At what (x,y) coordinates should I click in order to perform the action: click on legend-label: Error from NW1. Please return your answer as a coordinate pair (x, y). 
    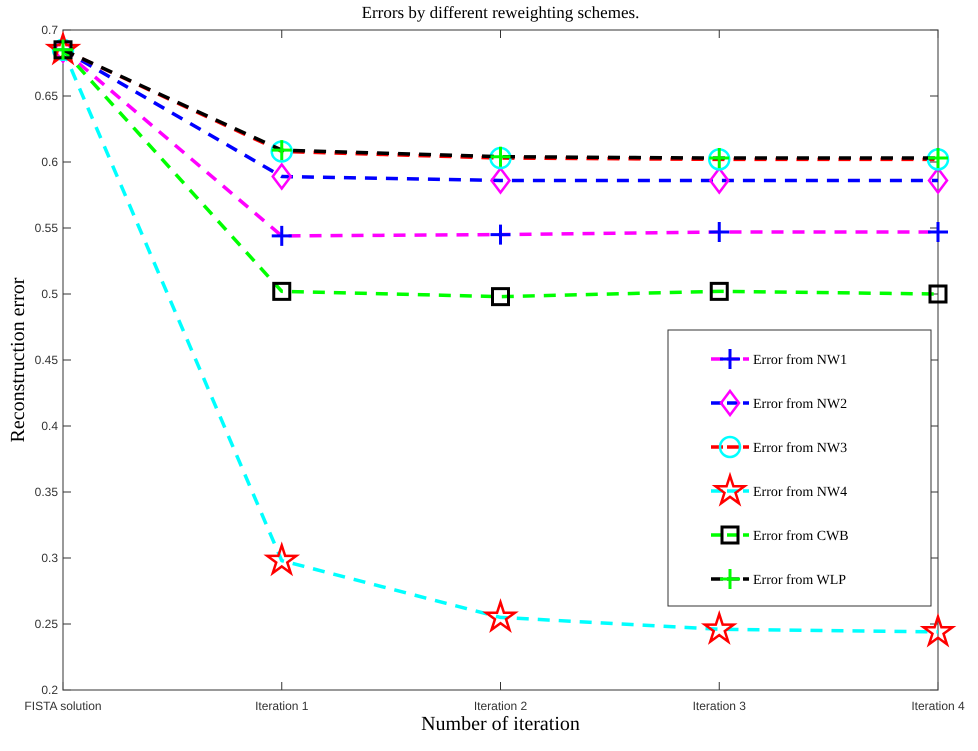
    Looking at the image, I should click on (800, 360).